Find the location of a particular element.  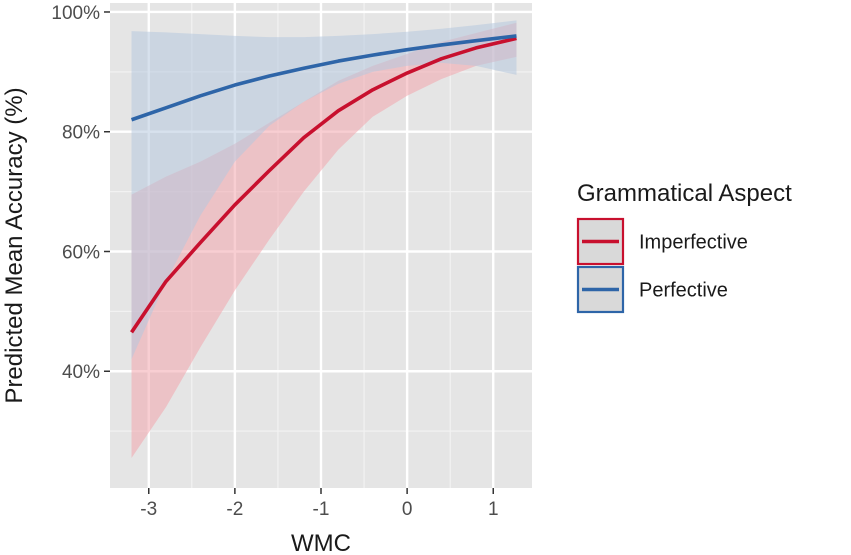

y-axis: 40% 60% 80% 100% is located at coordinates (80, 193).